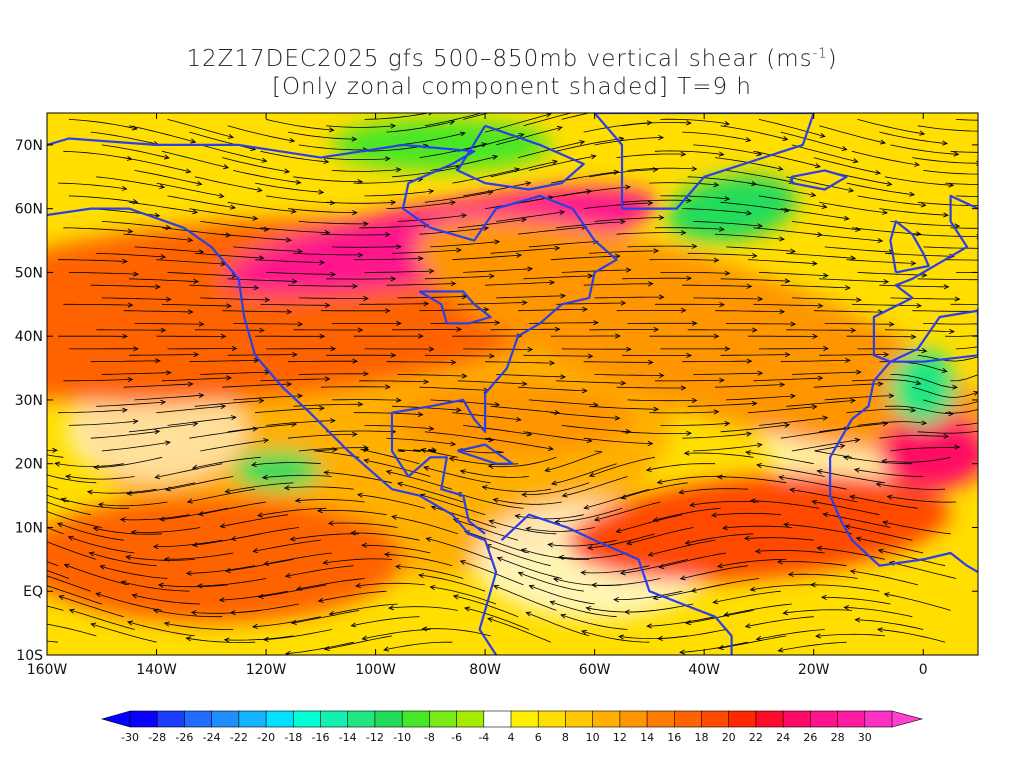  I want to click on colorbar-swatch, so click(660, 719).